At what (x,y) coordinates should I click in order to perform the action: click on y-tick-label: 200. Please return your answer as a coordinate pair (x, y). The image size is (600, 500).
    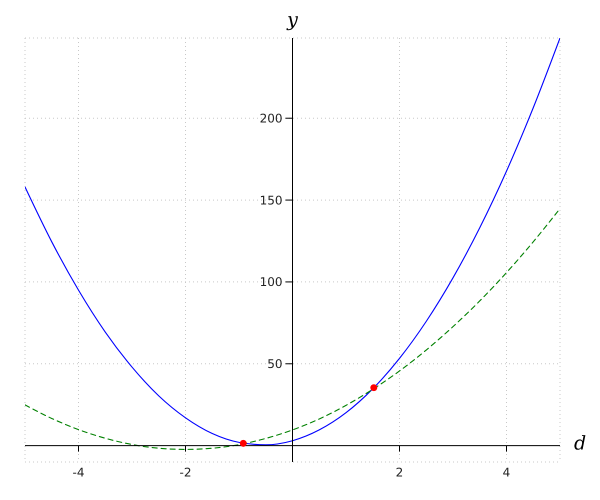
    Looking at the image, I should click on (271, 118).